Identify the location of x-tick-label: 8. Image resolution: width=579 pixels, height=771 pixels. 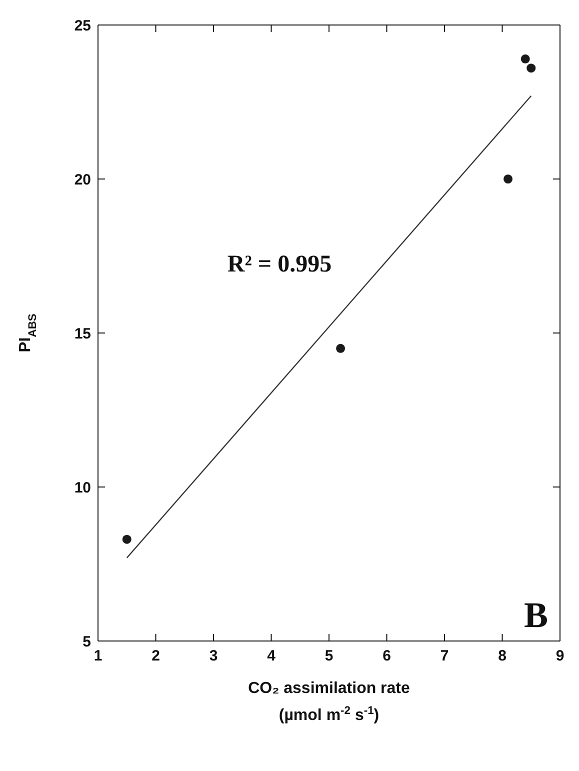
(502, 656).